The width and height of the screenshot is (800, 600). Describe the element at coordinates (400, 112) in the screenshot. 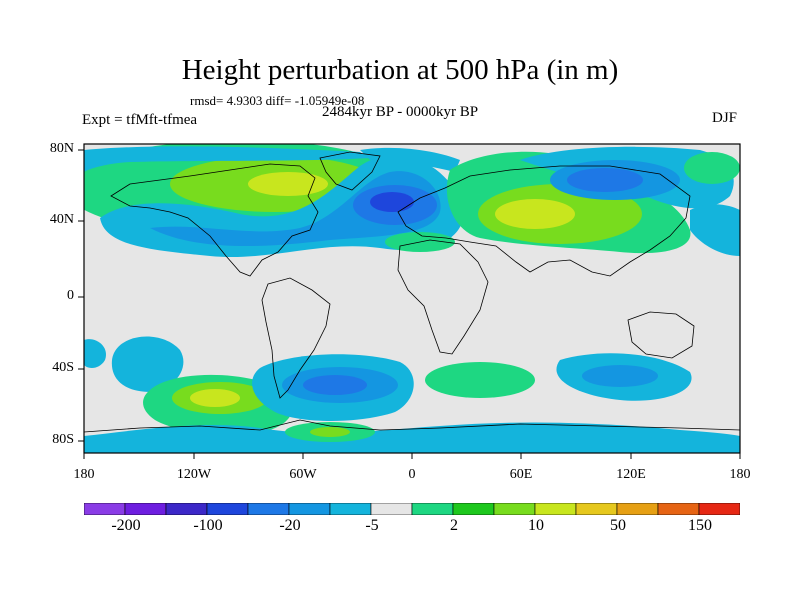

I see `period-label: 2484kyr BP - 0000kyr BP` at that location.